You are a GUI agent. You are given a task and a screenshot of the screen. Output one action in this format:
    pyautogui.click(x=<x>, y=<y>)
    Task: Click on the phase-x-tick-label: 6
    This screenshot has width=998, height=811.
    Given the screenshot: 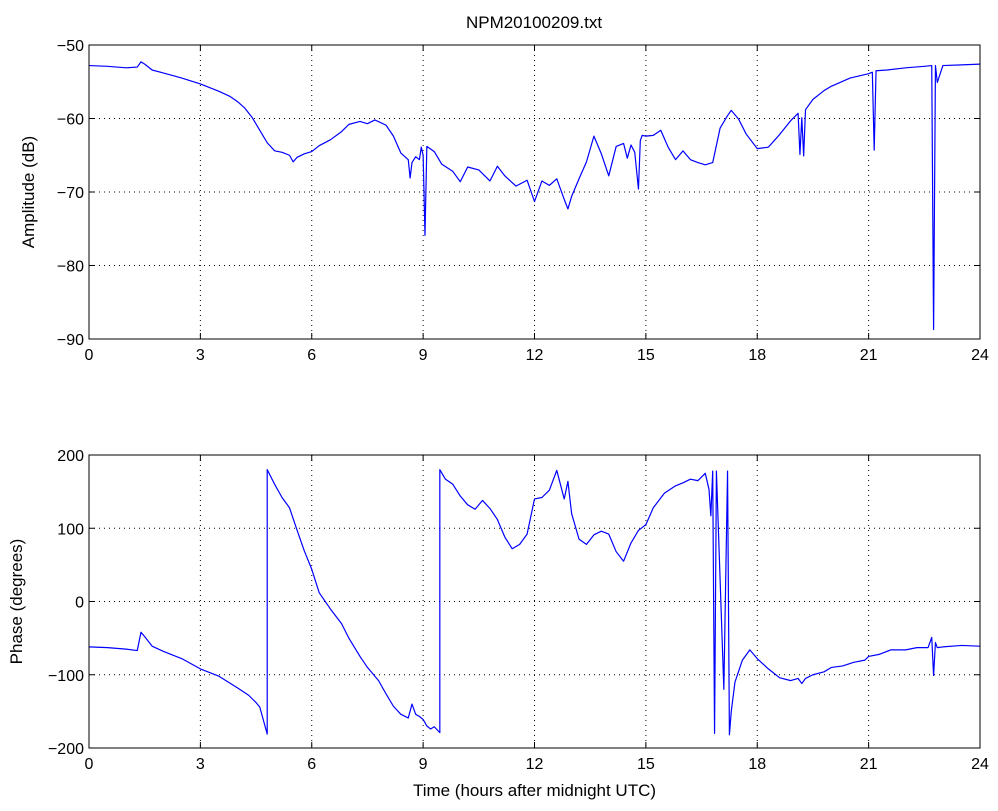 What is the action you would take?
    pyautogui.click(x=311, y=764)
    